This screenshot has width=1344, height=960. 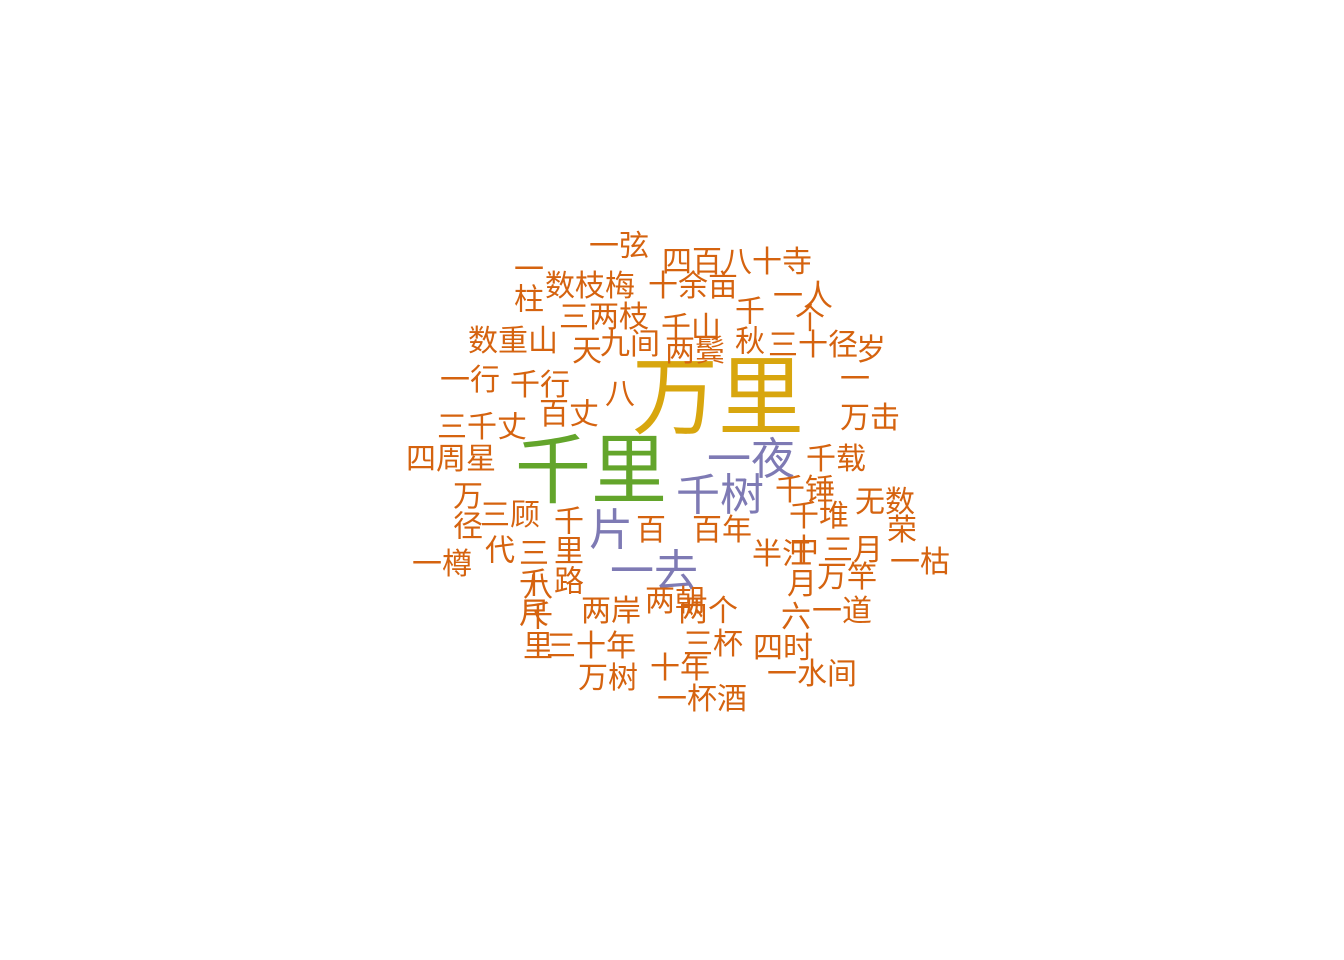 I want to click on word-20: 一, so click(x=855, y=379).